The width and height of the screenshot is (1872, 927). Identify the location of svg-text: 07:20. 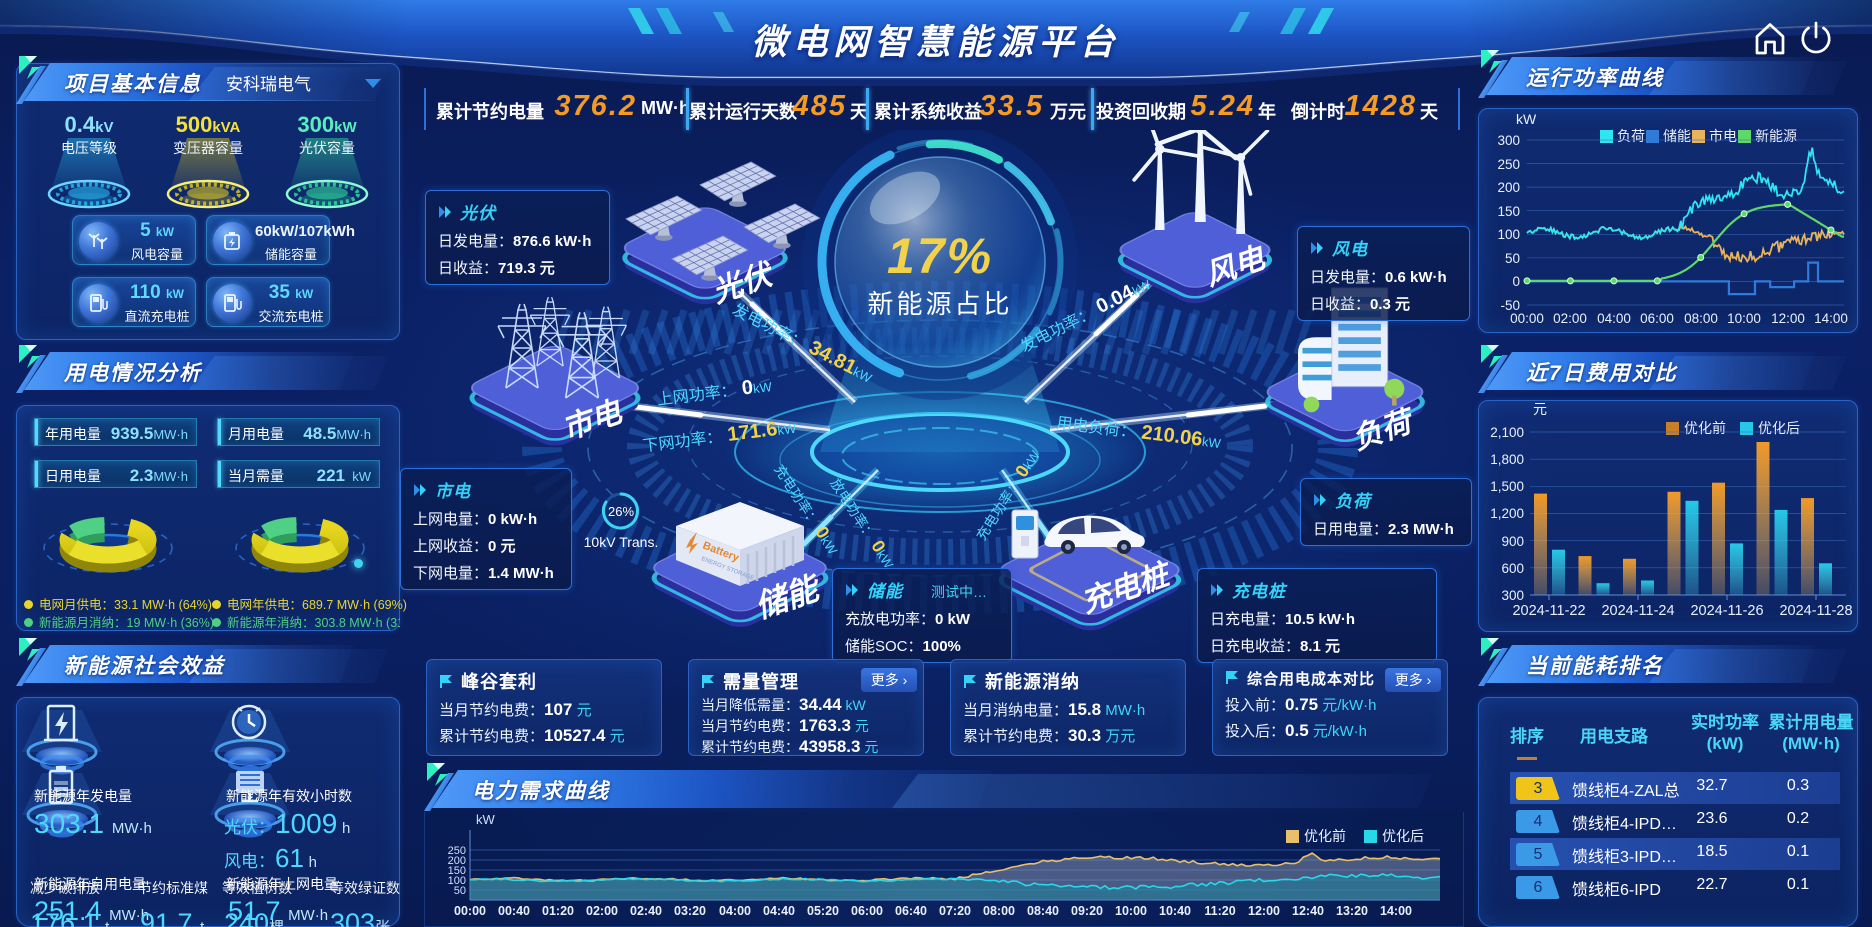
(955, 911).